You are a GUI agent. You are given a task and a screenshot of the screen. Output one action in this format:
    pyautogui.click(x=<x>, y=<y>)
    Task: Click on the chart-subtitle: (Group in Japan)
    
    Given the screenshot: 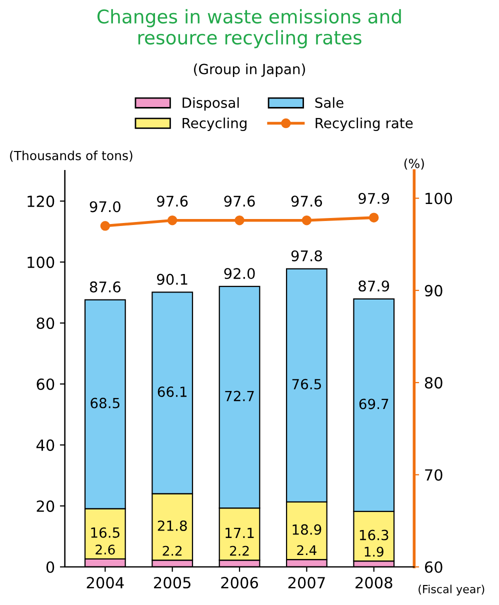 What is the action you would take?
    pyautogui.click(x=249, y=70)
    